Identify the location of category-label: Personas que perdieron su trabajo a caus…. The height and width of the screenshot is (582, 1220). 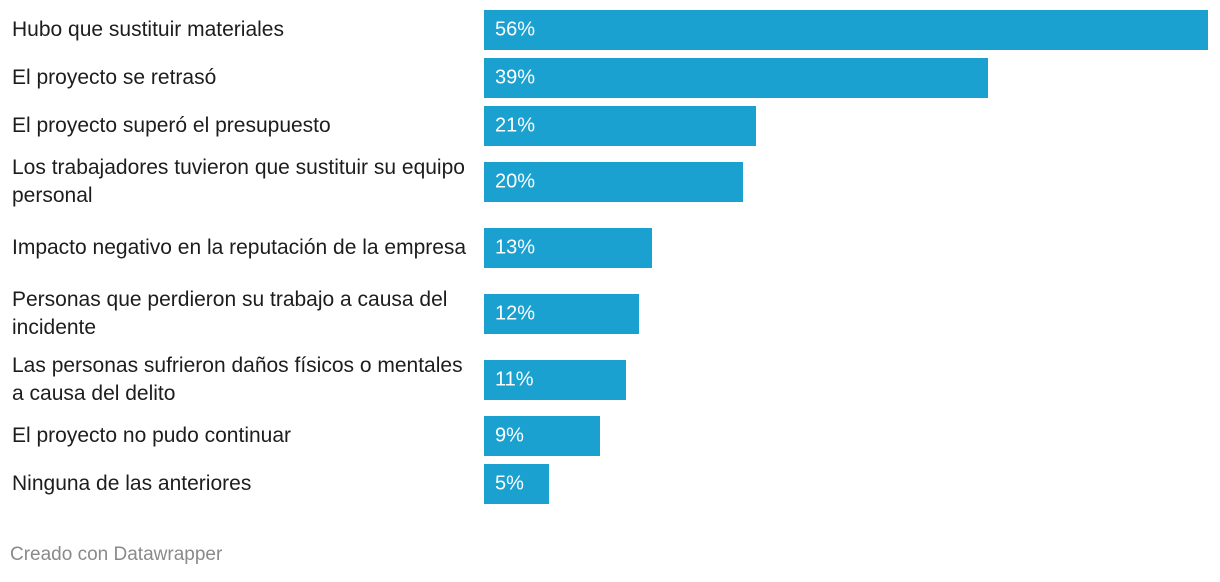
(230, 313).